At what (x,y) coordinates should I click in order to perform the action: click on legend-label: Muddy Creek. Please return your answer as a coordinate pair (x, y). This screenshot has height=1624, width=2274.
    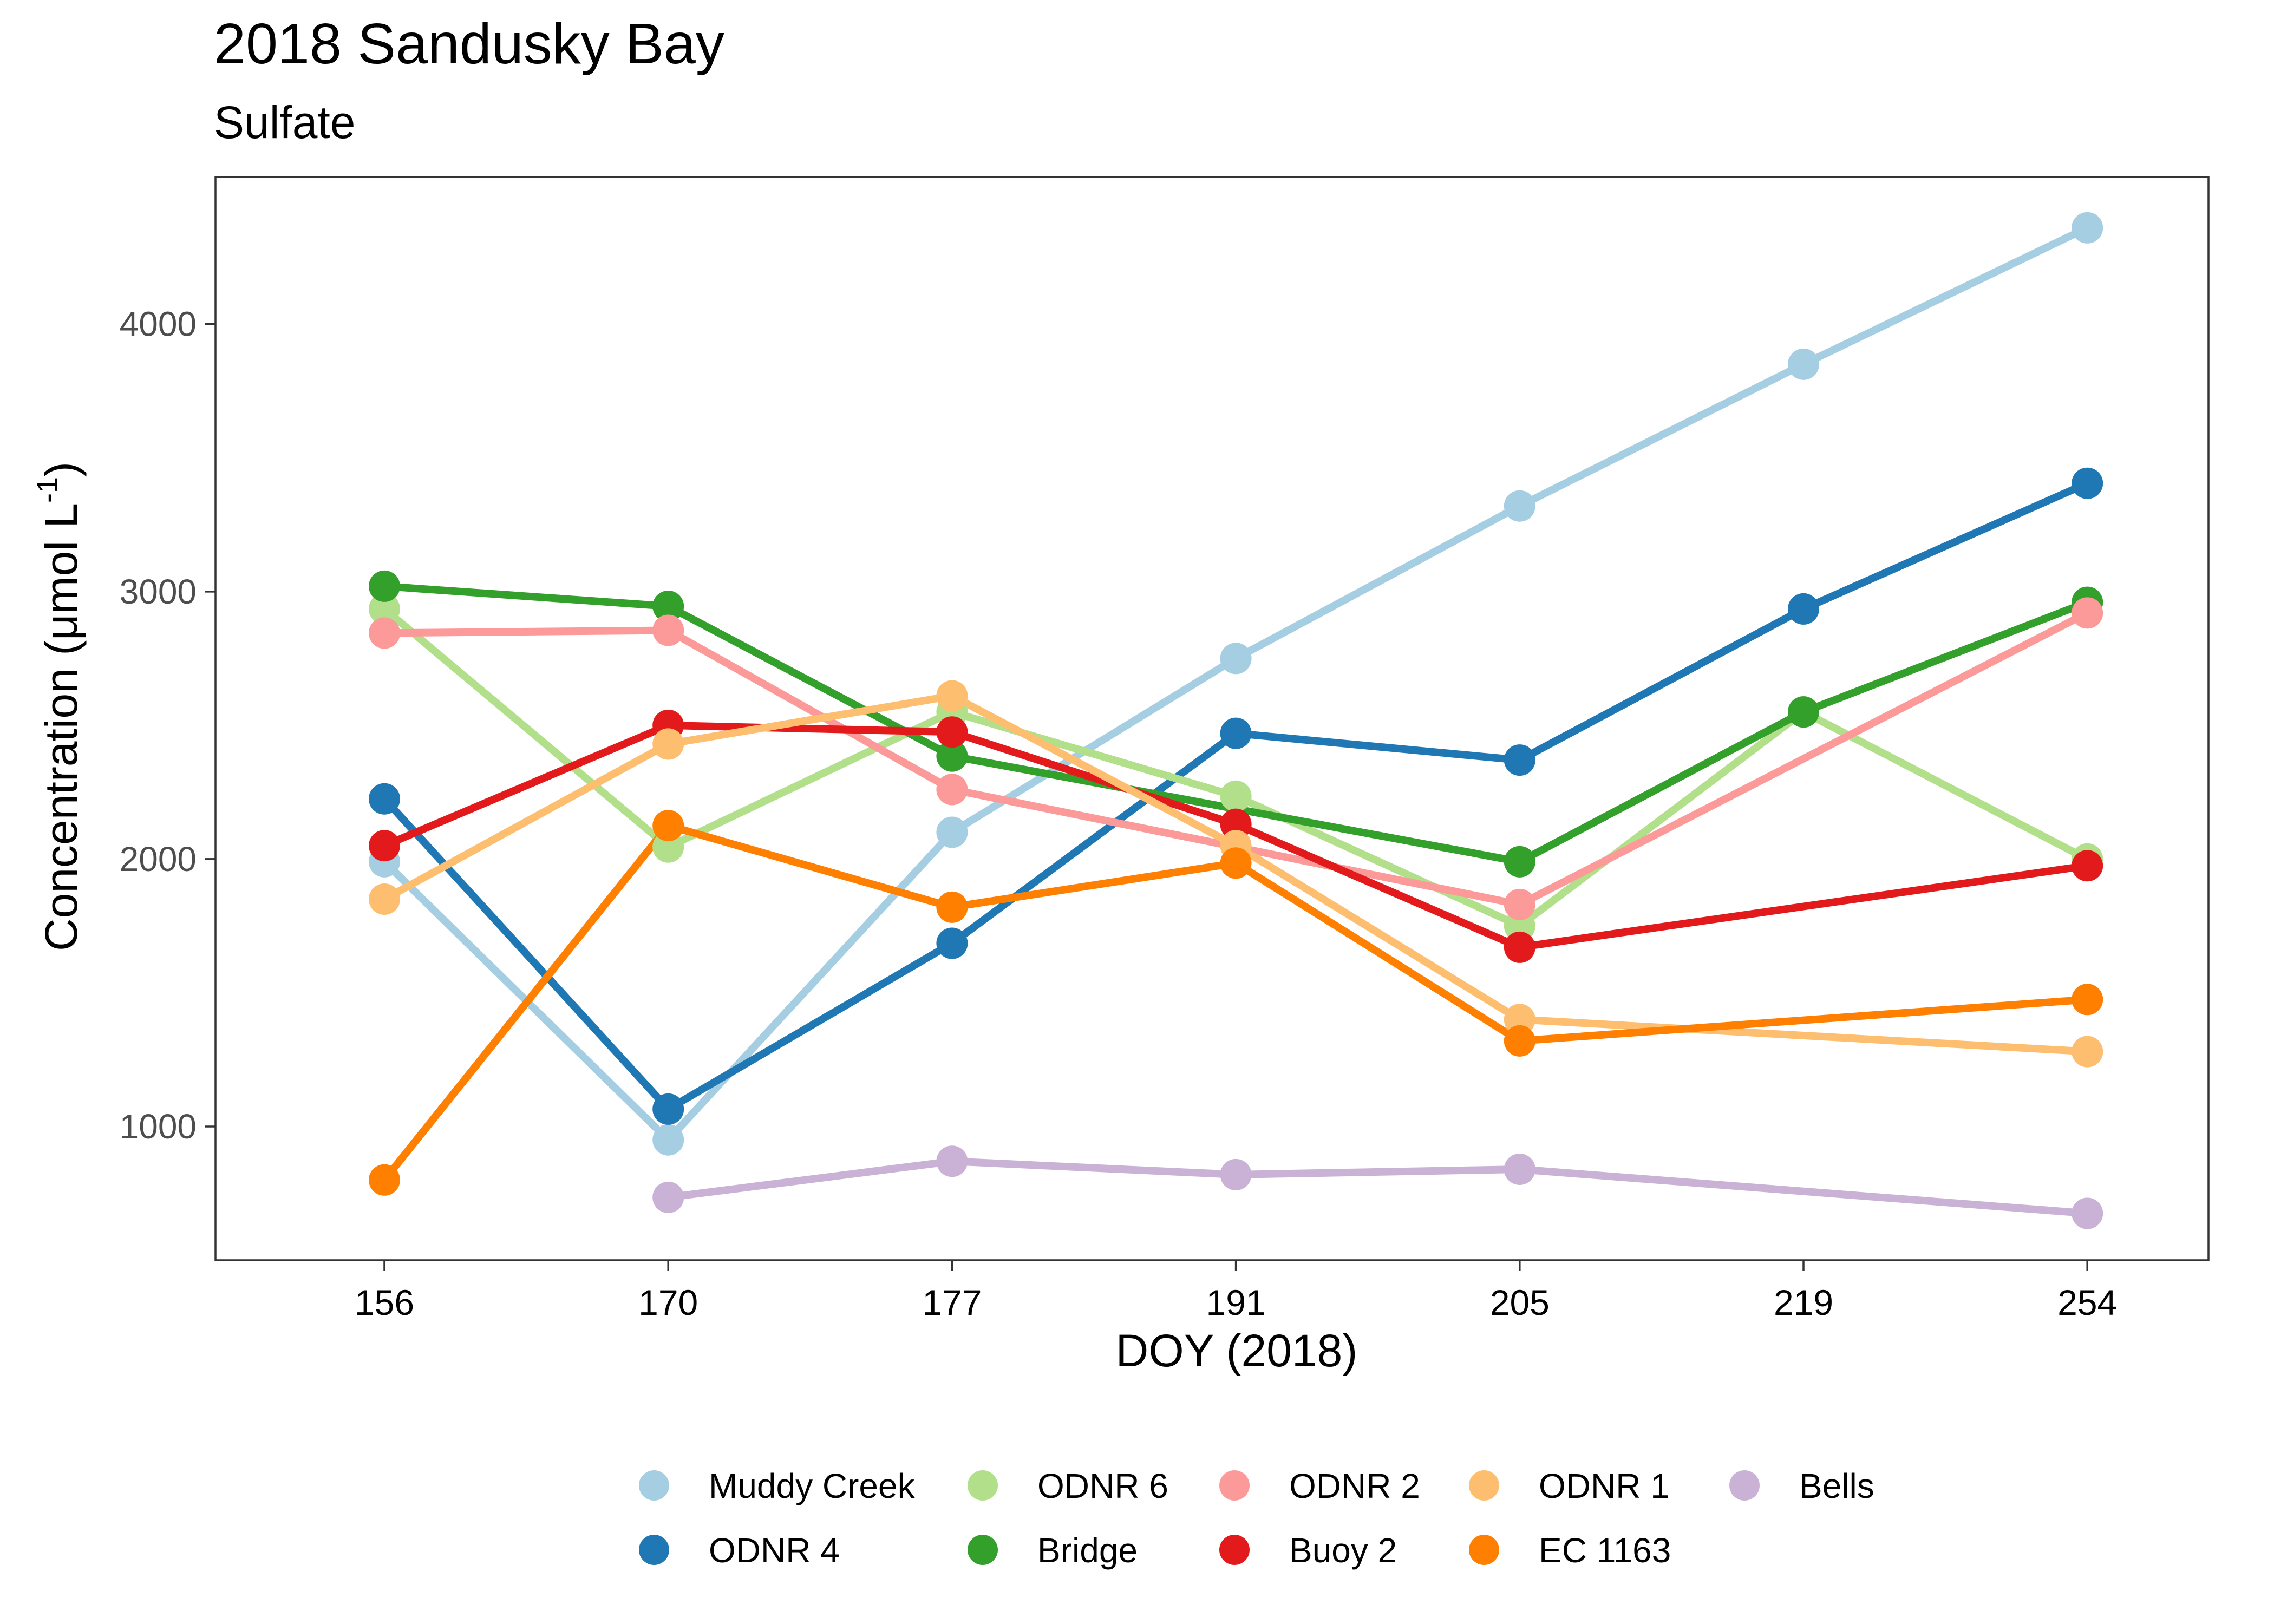
    Looking at the image, I should click on (813, 1486).